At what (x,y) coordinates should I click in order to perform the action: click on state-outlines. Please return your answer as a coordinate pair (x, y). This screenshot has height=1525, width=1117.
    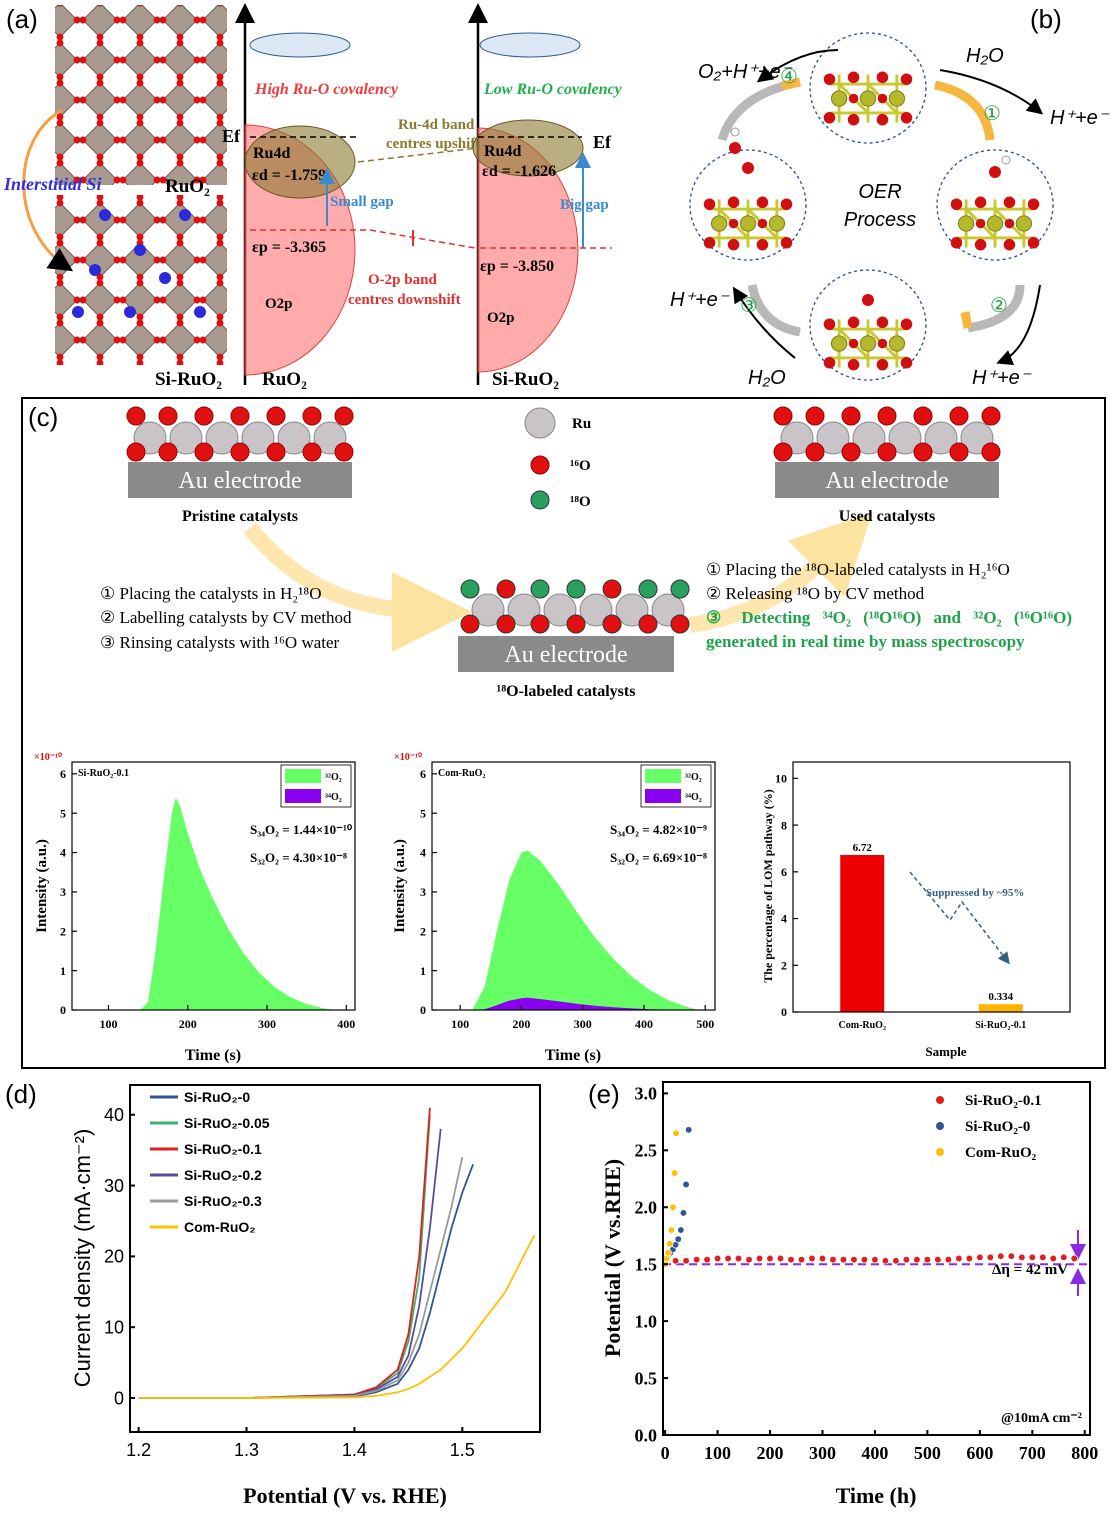
    Looking at the image, I should click on (871, 206).